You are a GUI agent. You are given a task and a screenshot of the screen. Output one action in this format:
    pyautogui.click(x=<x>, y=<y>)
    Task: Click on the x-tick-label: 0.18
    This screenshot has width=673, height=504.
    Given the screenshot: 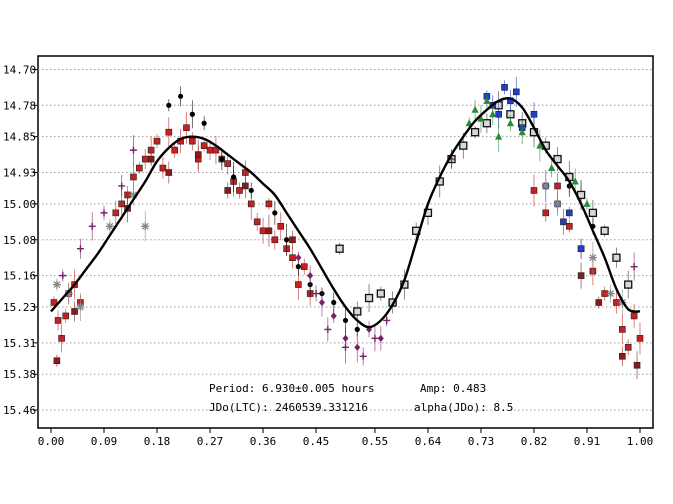 What is the action you would take?
    pyautogui.click(x=157, y=441)
    